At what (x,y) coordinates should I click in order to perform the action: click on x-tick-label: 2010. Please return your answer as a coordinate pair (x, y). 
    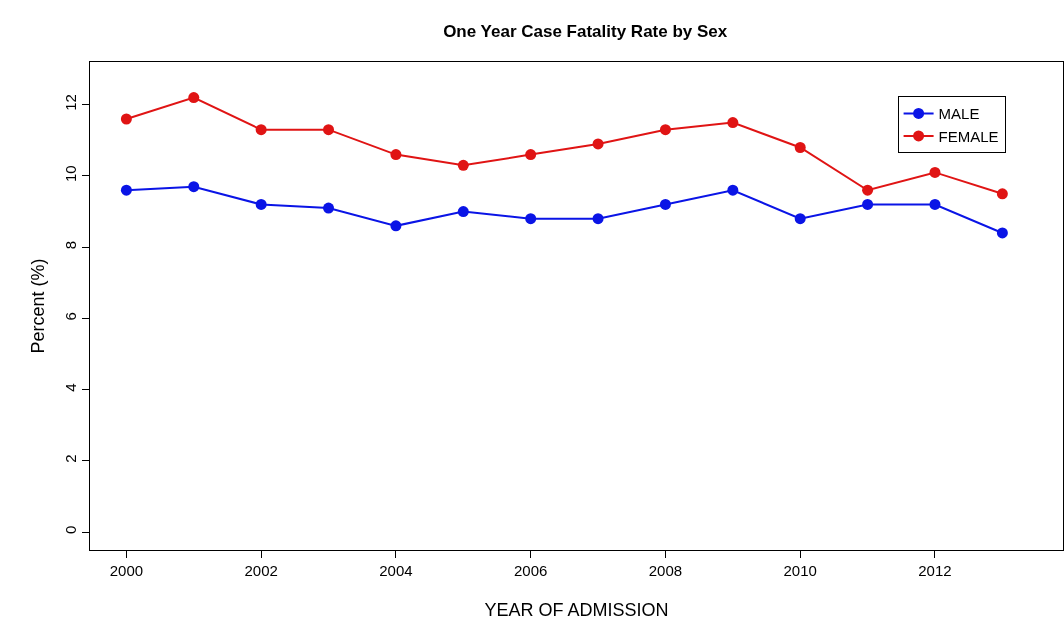
    Looking at the image, I should click on (800, 570).